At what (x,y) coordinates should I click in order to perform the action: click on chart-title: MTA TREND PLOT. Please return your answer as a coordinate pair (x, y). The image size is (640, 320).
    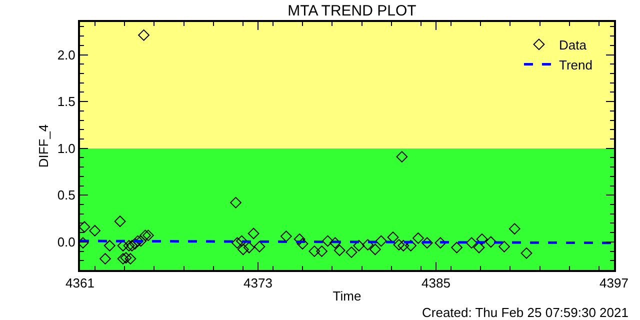
    Looking at the image, I should click on (352, 11).